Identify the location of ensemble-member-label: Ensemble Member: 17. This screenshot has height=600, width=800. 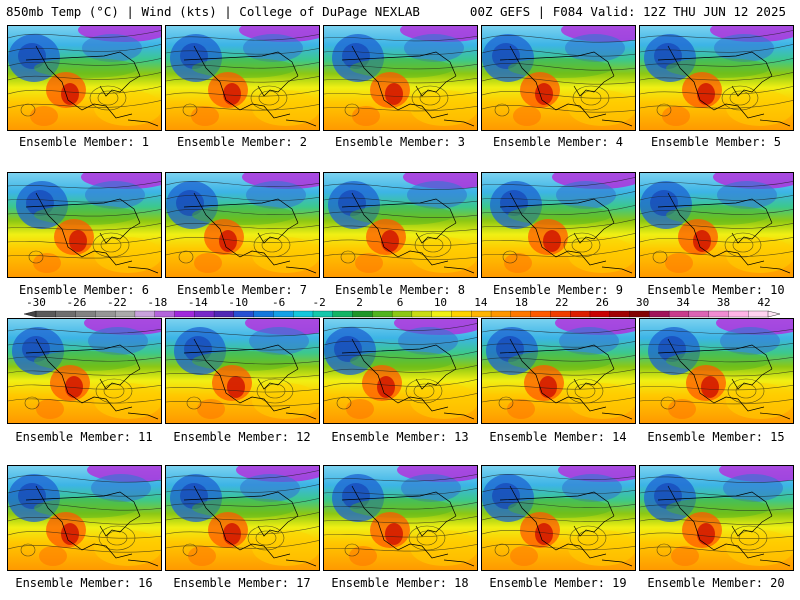
(242, 583).